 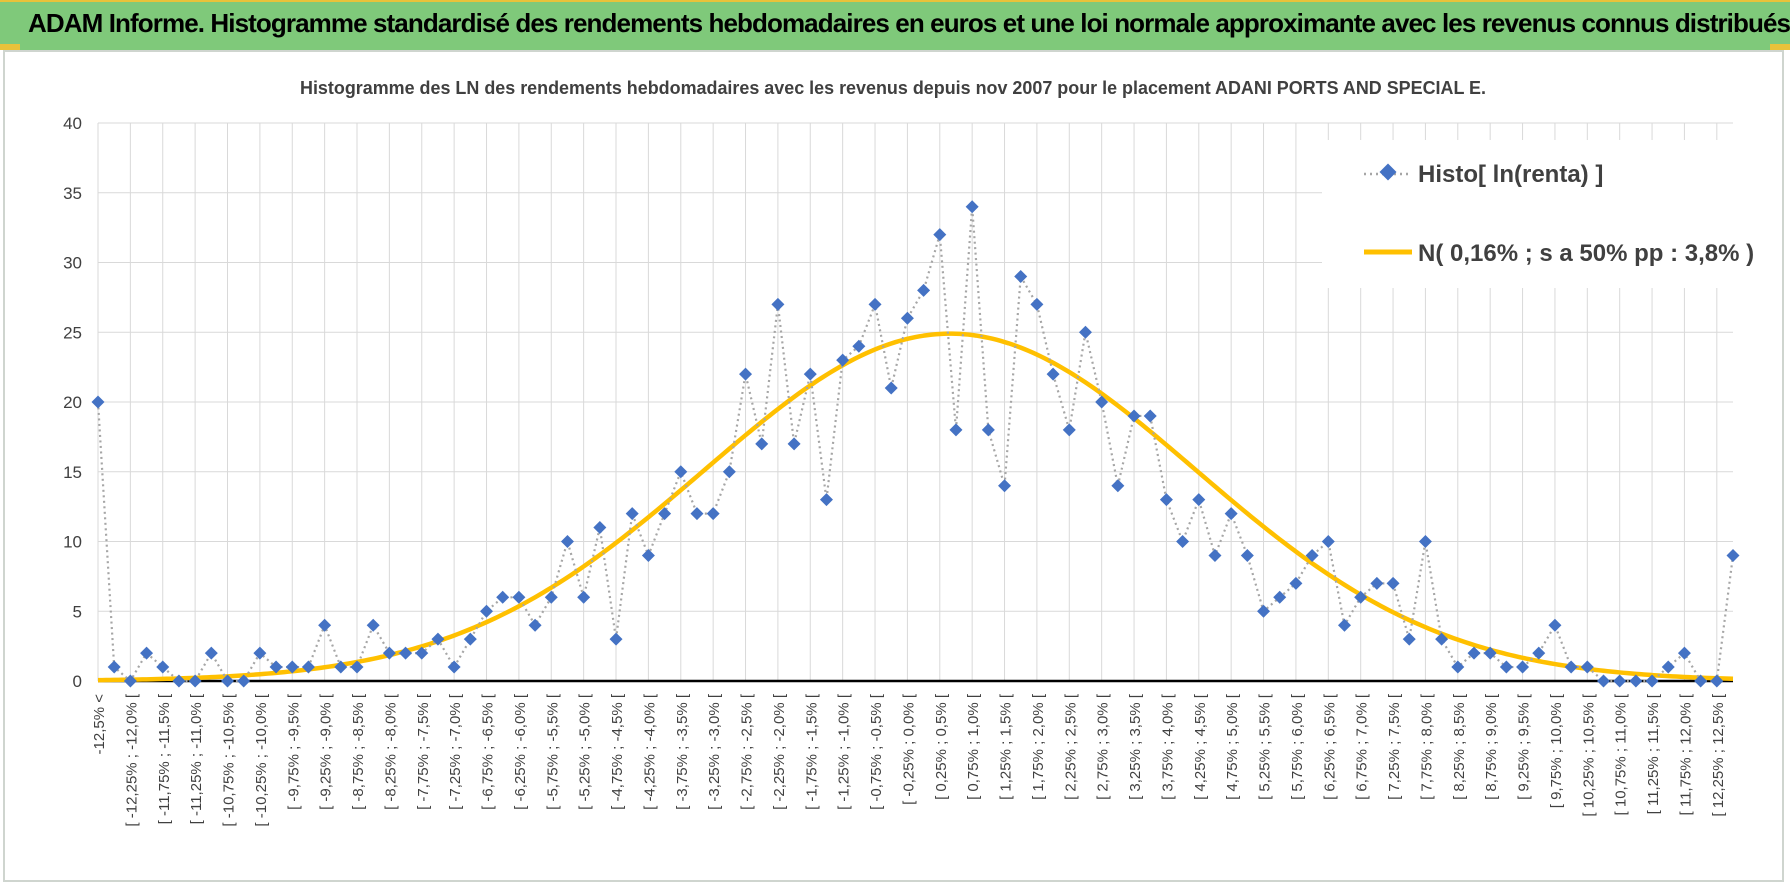 What do you see at coordinates (326, 751) in the screenshot?
I see `x-tick-label: [ -9,25% ; -9,0% [` at bounding box center [326, 751].